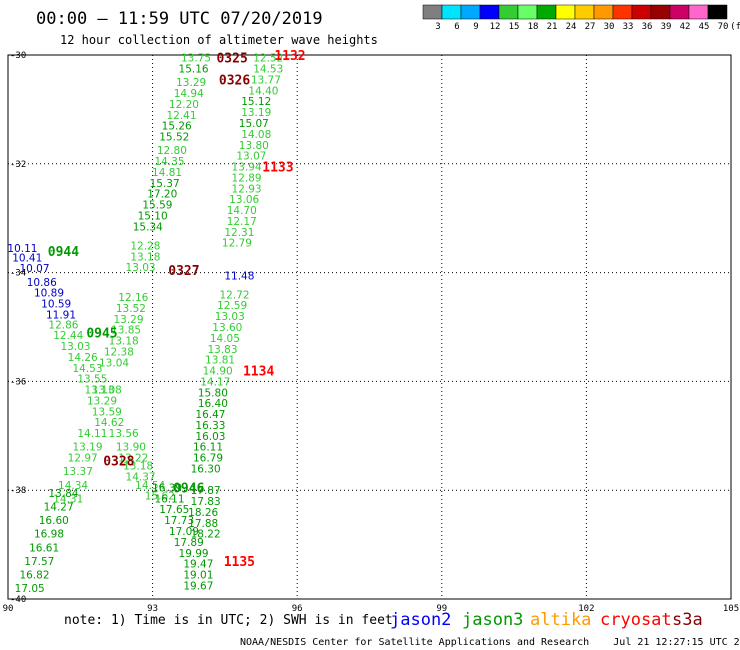 The width and height of the screenshot is (740, 650). What do you see at coordinates (63, 252) in the screenshot?
I see `pass-time-label: 0944` at bounding box center [63, 252].